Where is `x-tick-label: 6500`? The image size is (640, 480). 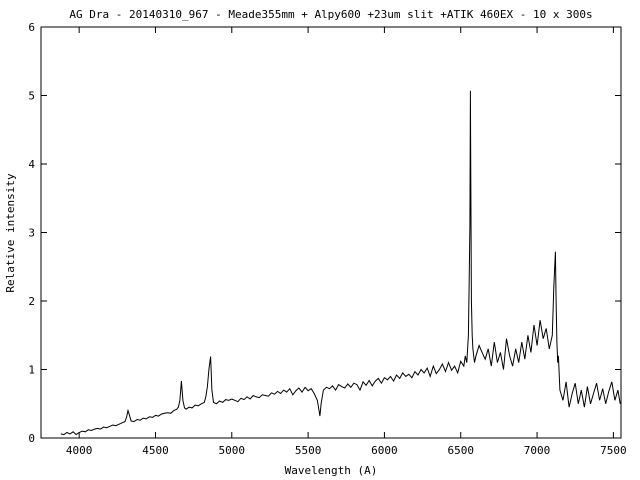 x-tick-label: 6500 is located at coordinates (460, 450).